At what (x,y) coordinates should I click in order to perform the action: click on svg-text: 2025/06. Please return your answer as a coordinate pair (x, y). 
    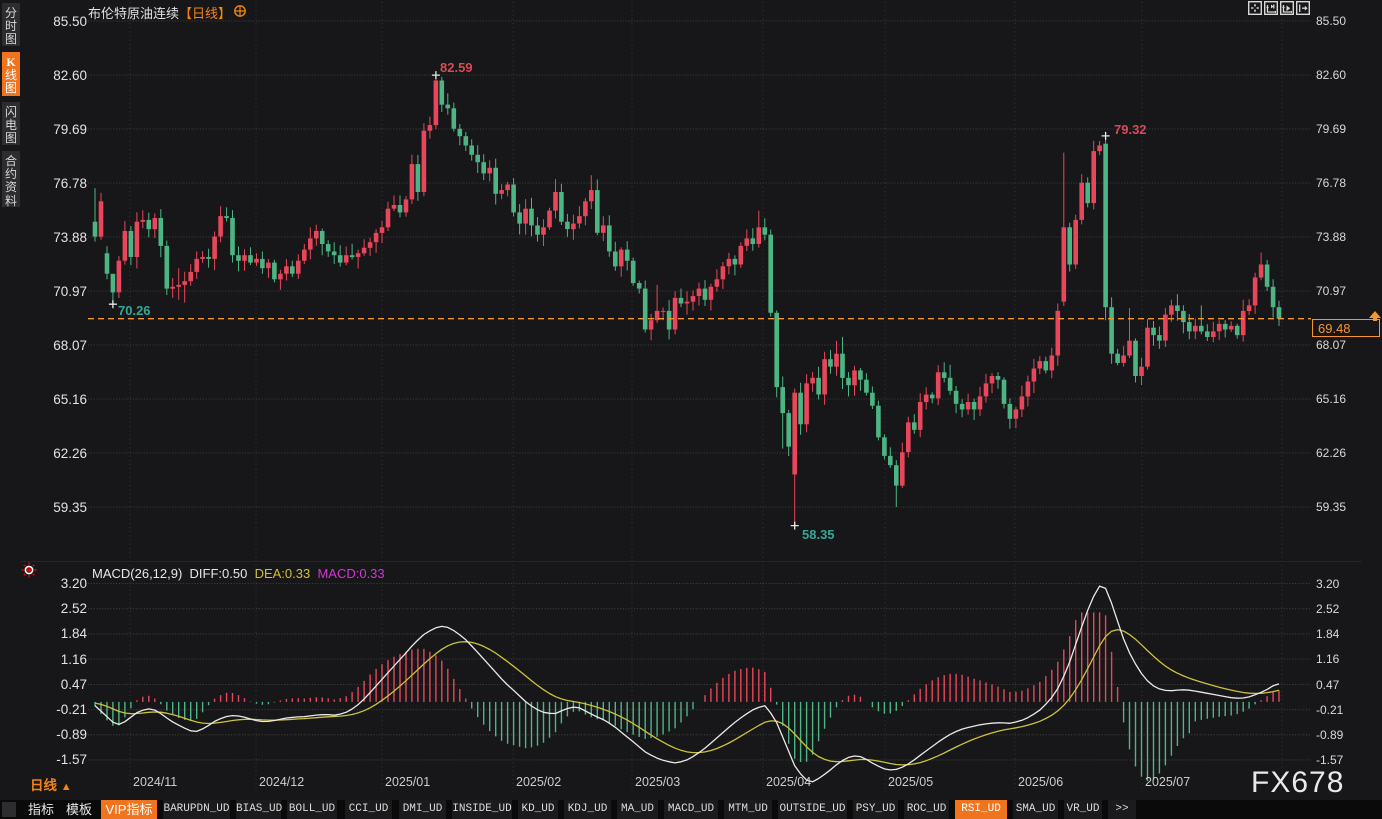
    Looking at the image, I should click on (1040, 782).